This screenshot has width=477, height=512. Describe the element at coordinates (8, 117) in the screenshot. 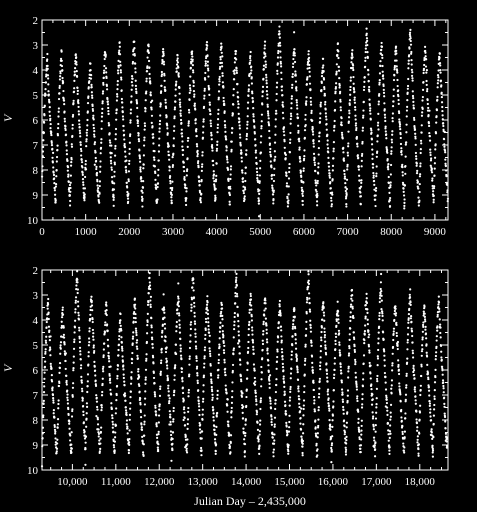

I see `top-panel-y-axis-label: V` at that location.